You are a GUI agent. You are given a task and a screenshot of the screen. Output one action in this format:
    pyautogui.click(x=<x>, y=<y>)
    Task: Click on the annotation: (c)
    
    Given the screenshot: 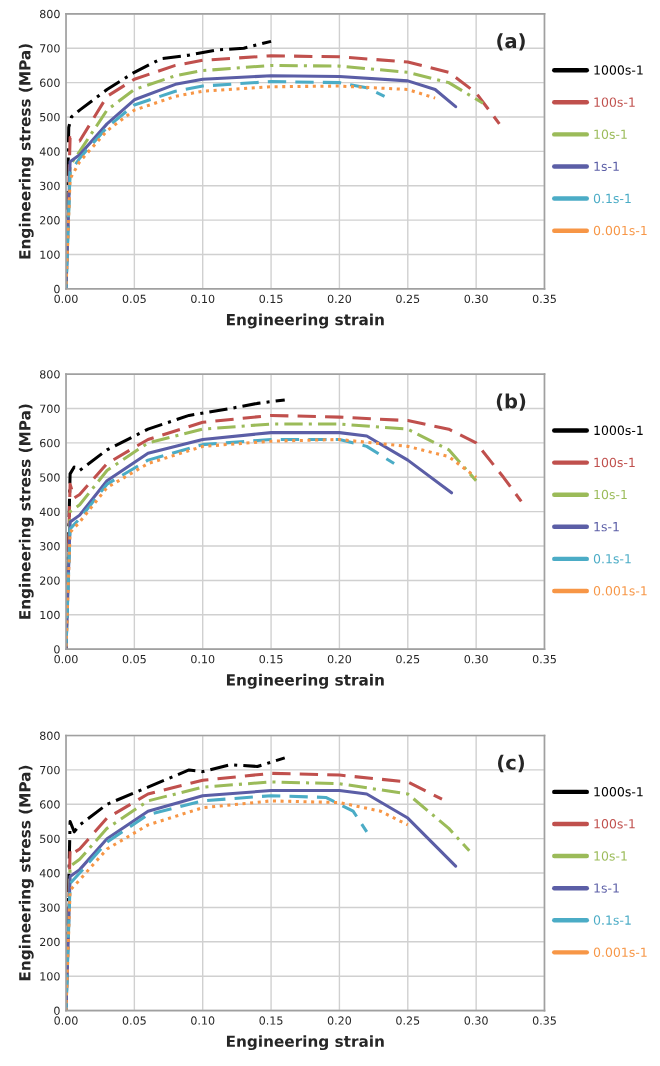 What is the action you would take?
    pyautogui.click(x=511, y=763)
    